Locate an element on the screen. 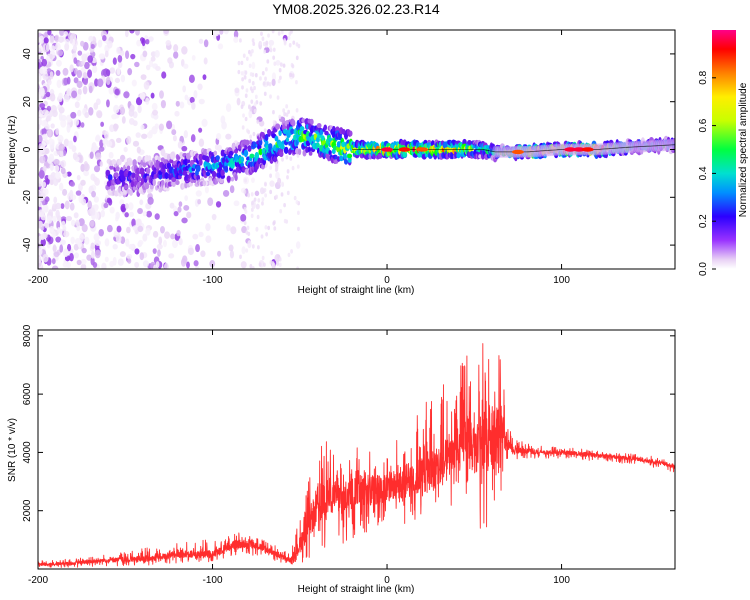 The width and height of the screenshot is (750, 600). snr-y-label: SNR (10 * v/v) is located at coordinates (12, 450).